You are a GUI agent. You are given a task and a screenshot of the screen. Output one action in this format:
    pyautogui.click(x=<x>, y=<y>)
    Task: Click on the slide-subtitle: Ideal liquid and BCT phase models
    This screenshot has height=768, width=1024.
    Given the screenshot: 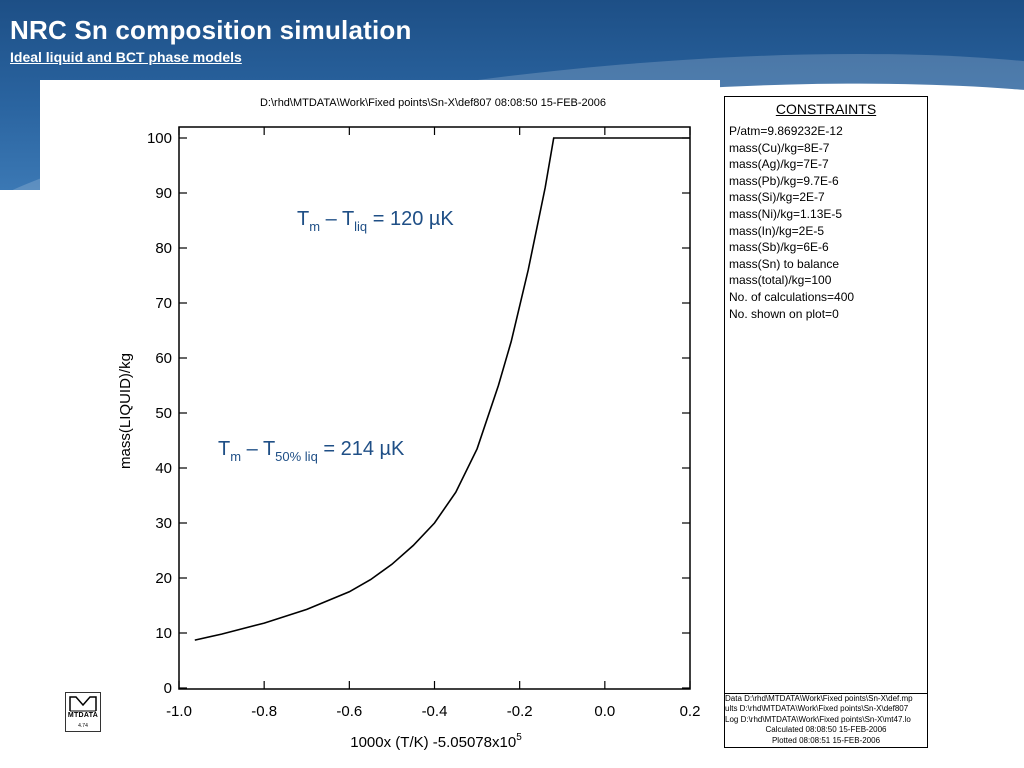 What is the action you would take?
    pyautogui.click(x=126, y=57)
    